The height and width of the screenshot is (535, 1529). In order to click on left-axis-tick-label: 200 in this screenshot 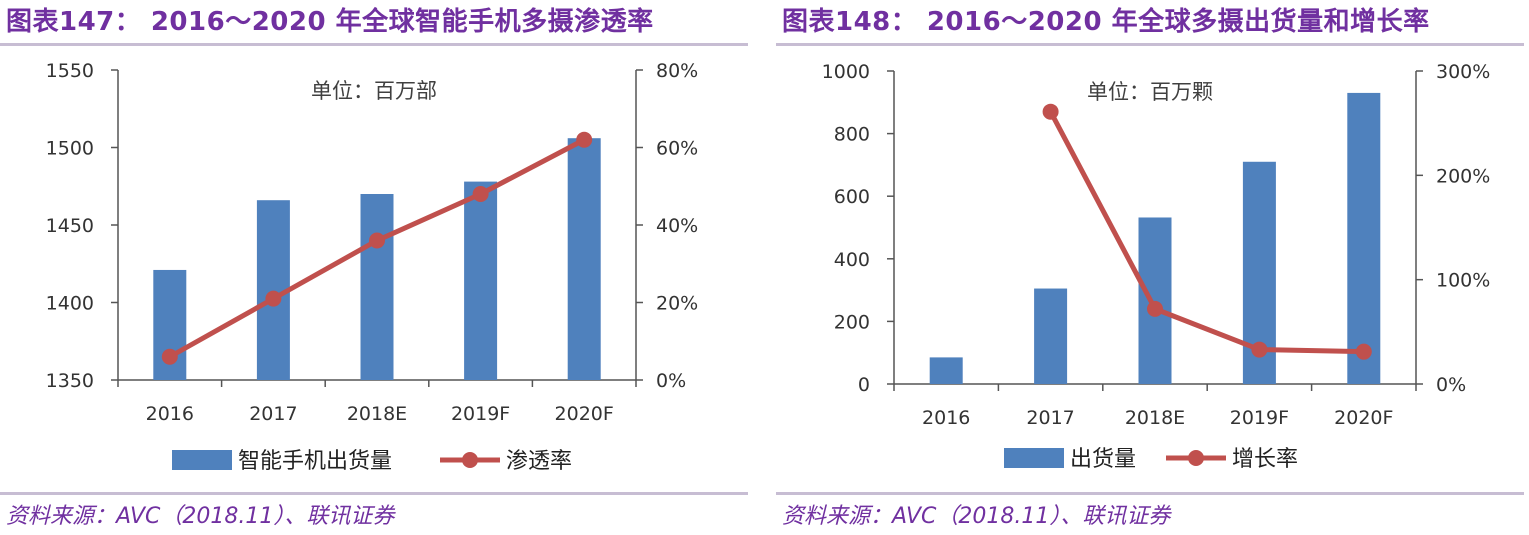, I will do `click(852, 322)`.